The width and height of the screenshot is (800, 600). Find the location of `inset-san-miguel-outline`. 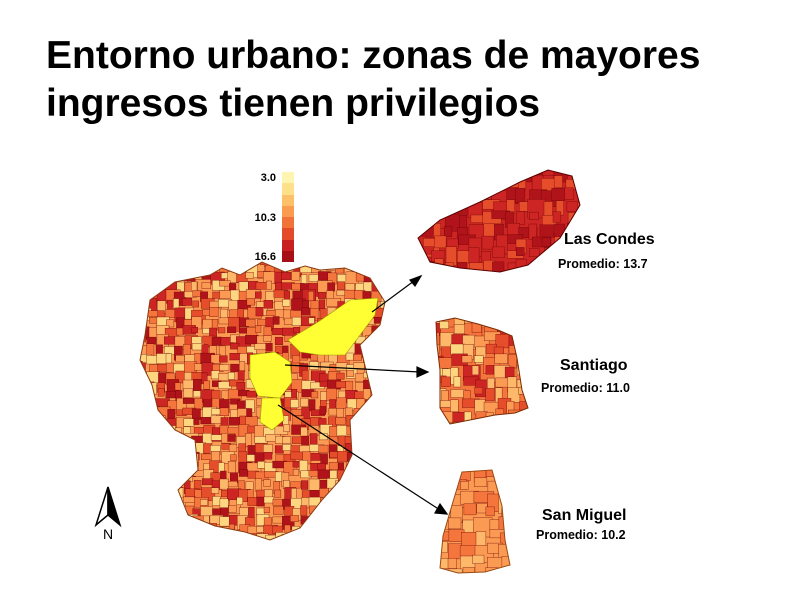

inset-san-miguel-outline is located at coordinates (475, 521).